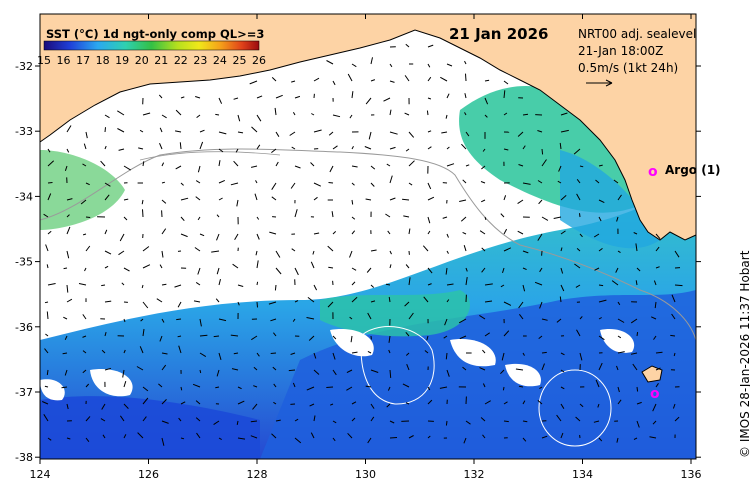 The width and height of the screenshot is (750, 496). I want to click on colorbar-tick-label: 21, so click(161, 60).